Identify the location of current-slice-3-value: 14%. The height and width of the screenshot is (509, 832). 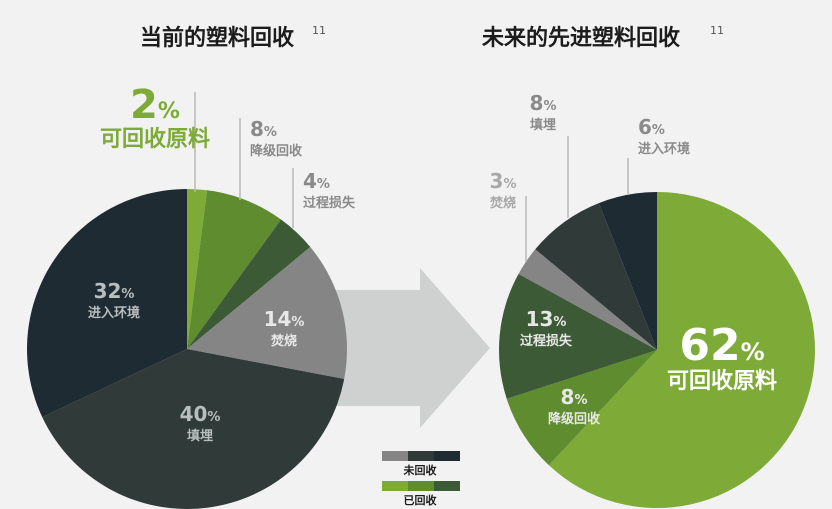
(284, 319).